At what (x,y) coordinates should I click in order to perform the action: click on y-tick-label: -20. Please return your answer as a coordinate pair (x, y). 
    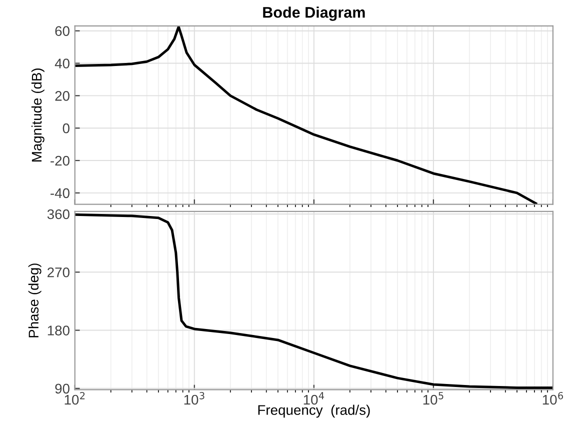
    Looking at the image, I should click on (60, 161).